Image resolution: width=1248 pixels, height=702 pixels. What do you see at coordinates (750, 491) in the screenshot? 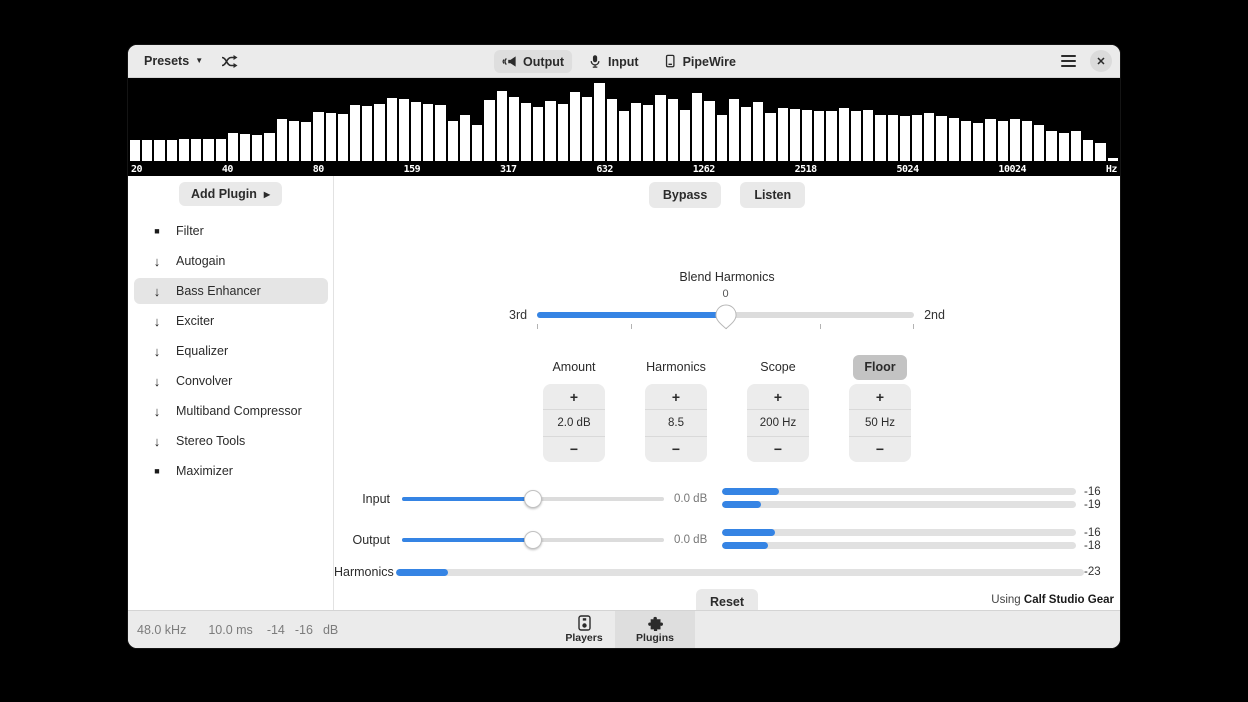
I see `meter-fill` at bounding box center [750, 491].